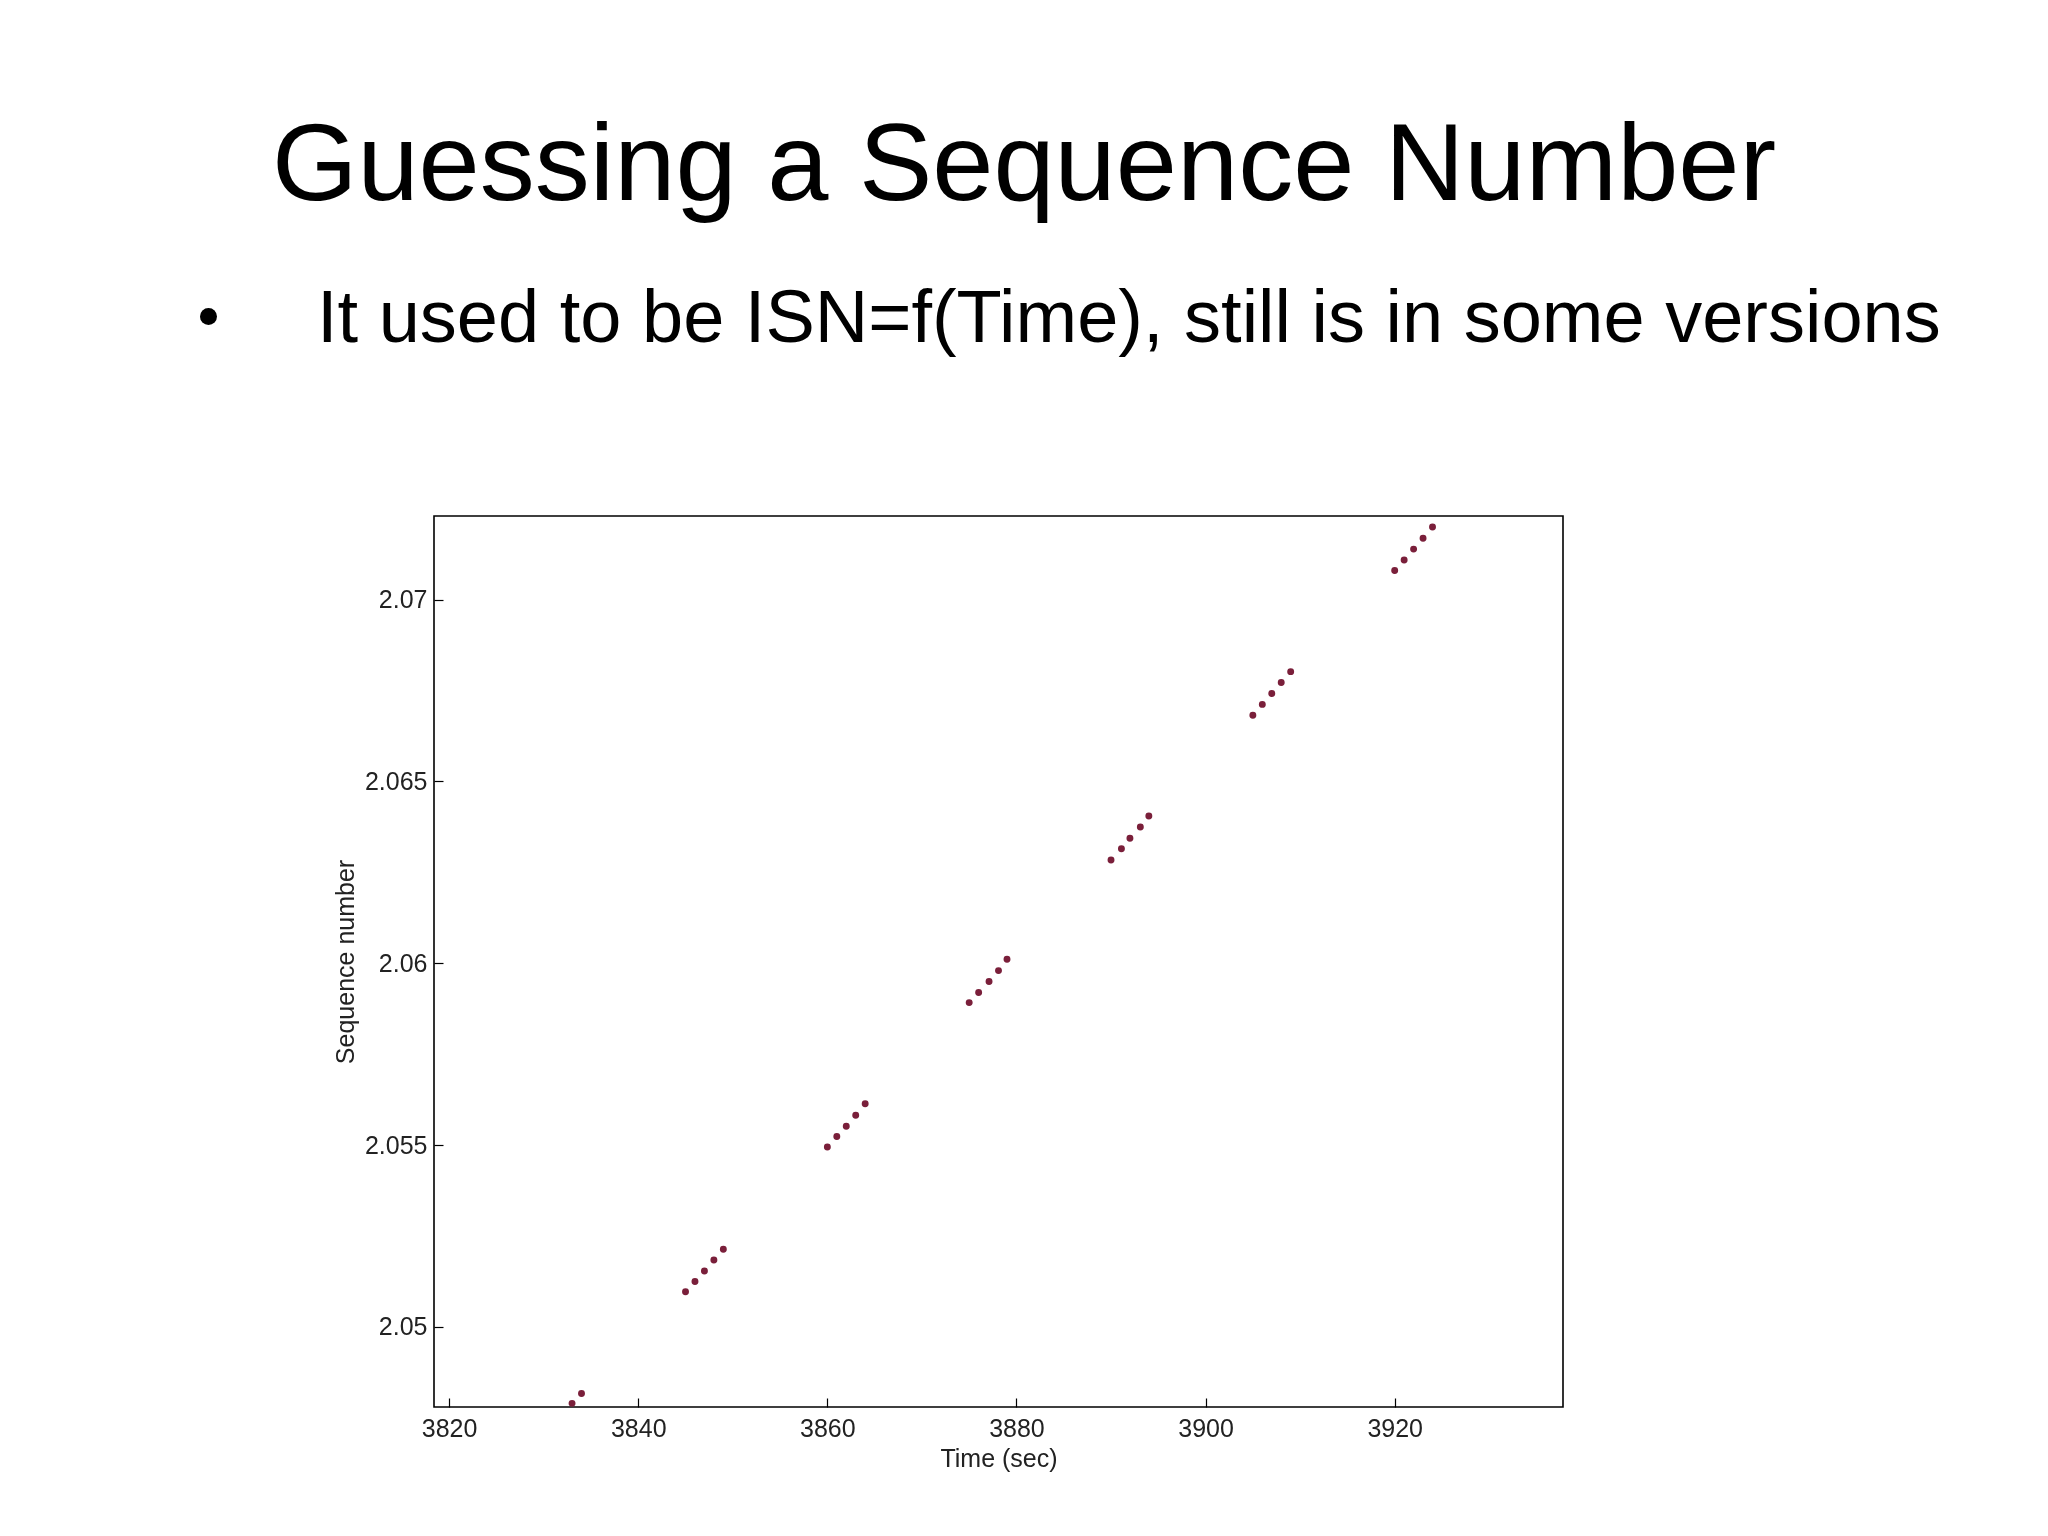 Image resolution: width=2048 pixels, height=1536 pixels. Describe the element at coordinates (638, 1427) in the screenshot. I see `x-tick-label: 3840` at that location.